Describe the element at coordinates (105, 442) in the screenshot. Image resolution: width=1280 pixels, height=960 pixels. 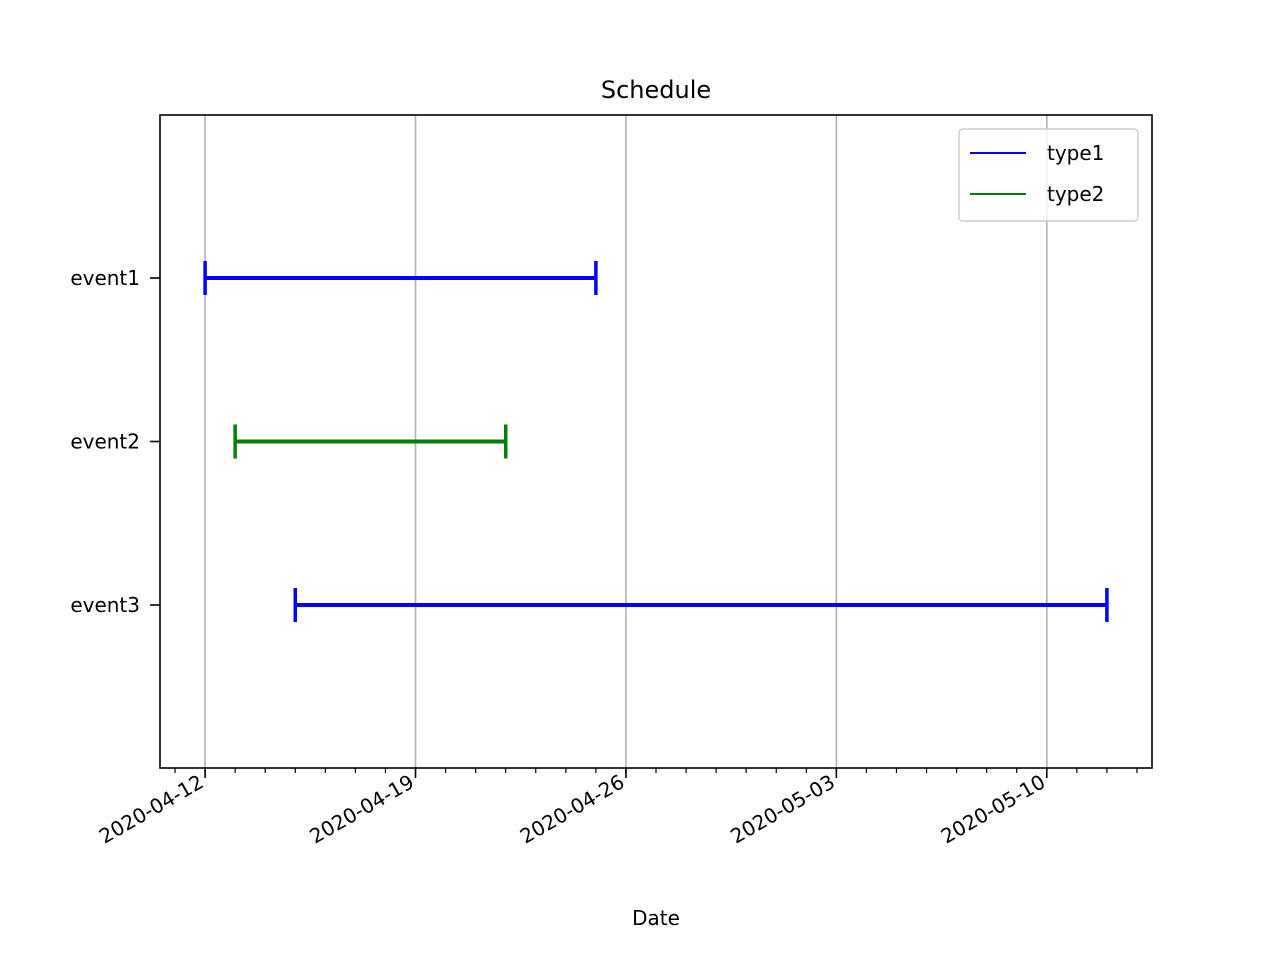
I see `y-tick-label: event2` at that location.